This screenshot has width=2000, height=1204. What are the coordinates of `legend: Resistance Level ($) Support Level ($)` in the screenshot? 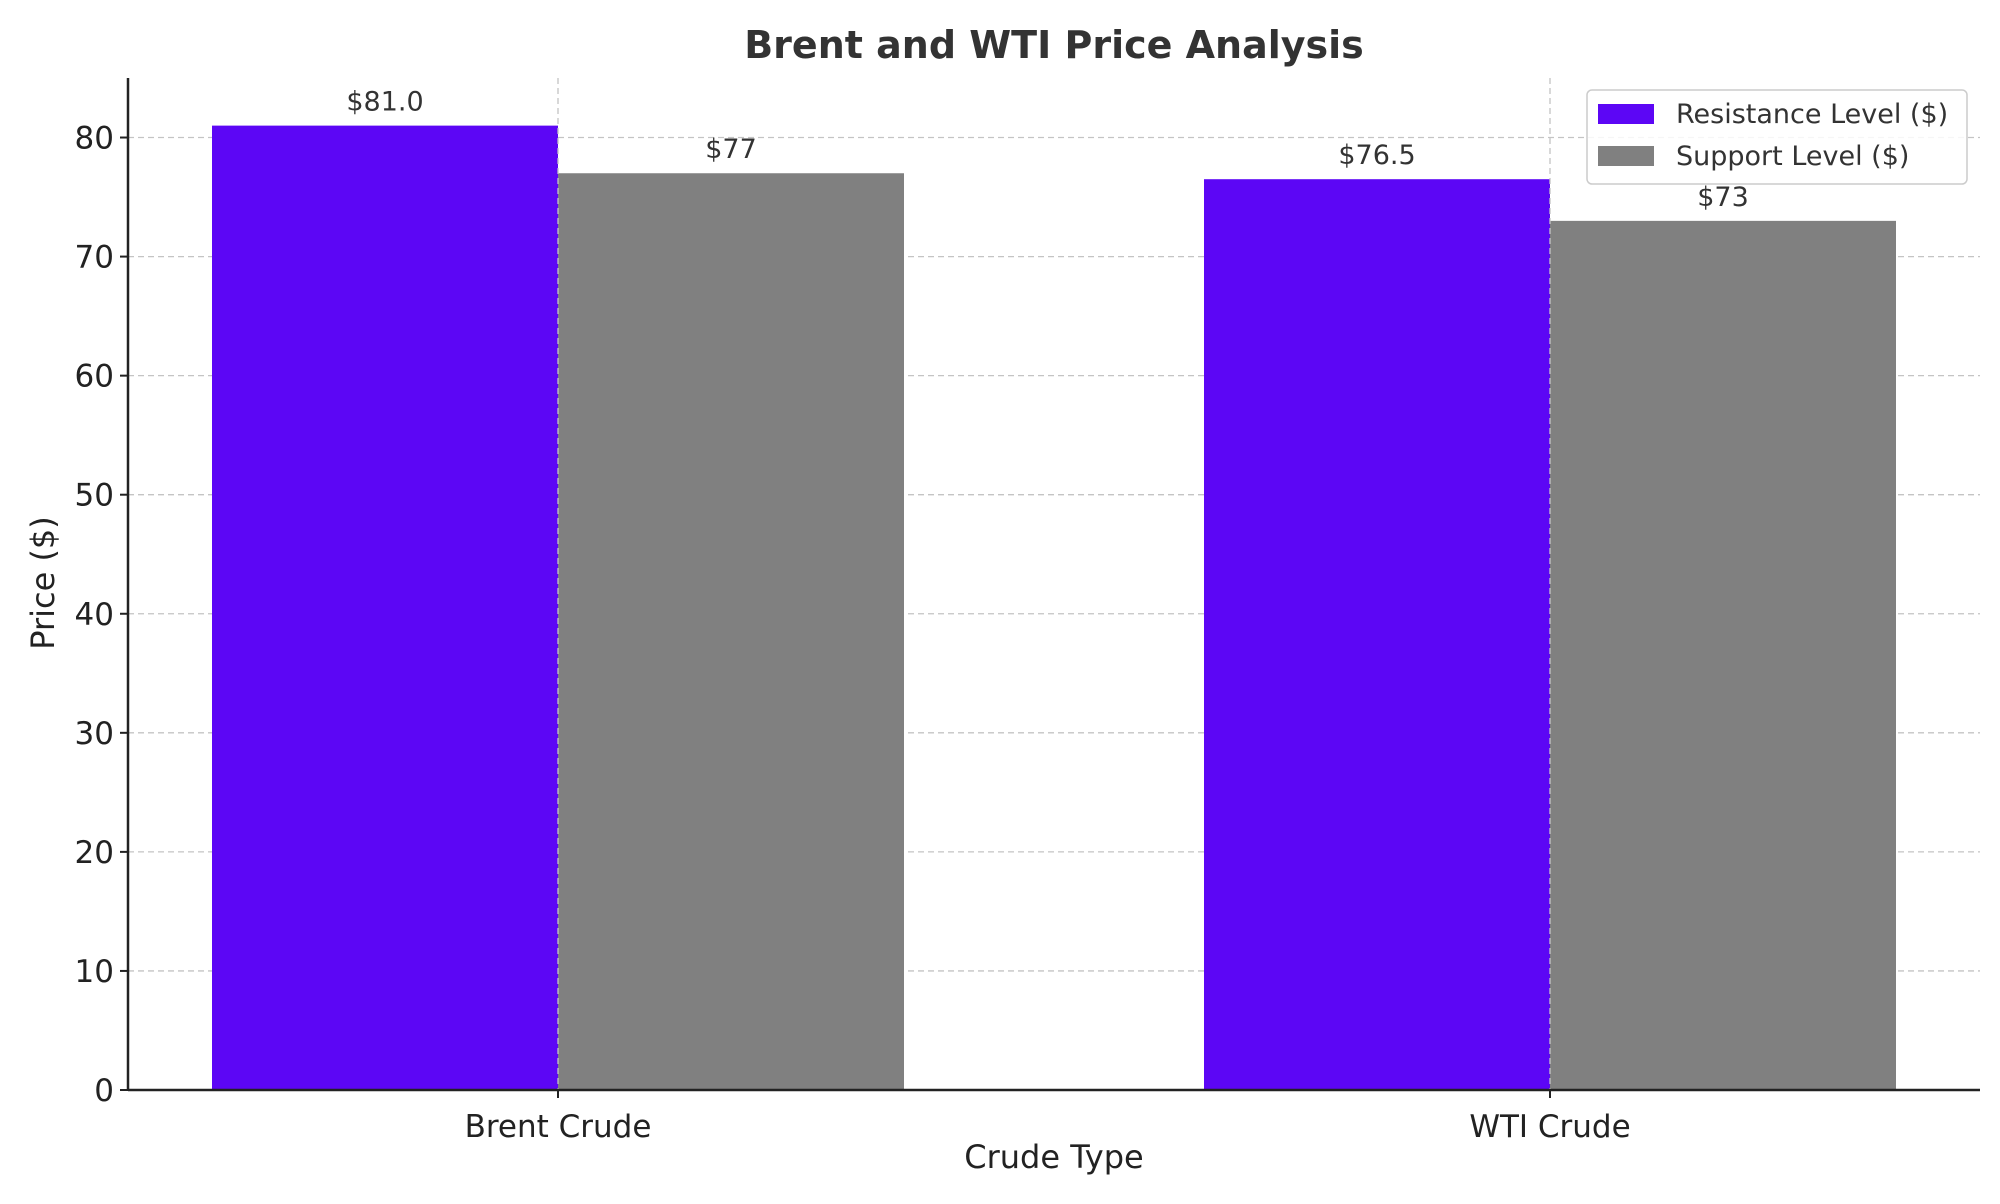 It's located at (1777, 137).